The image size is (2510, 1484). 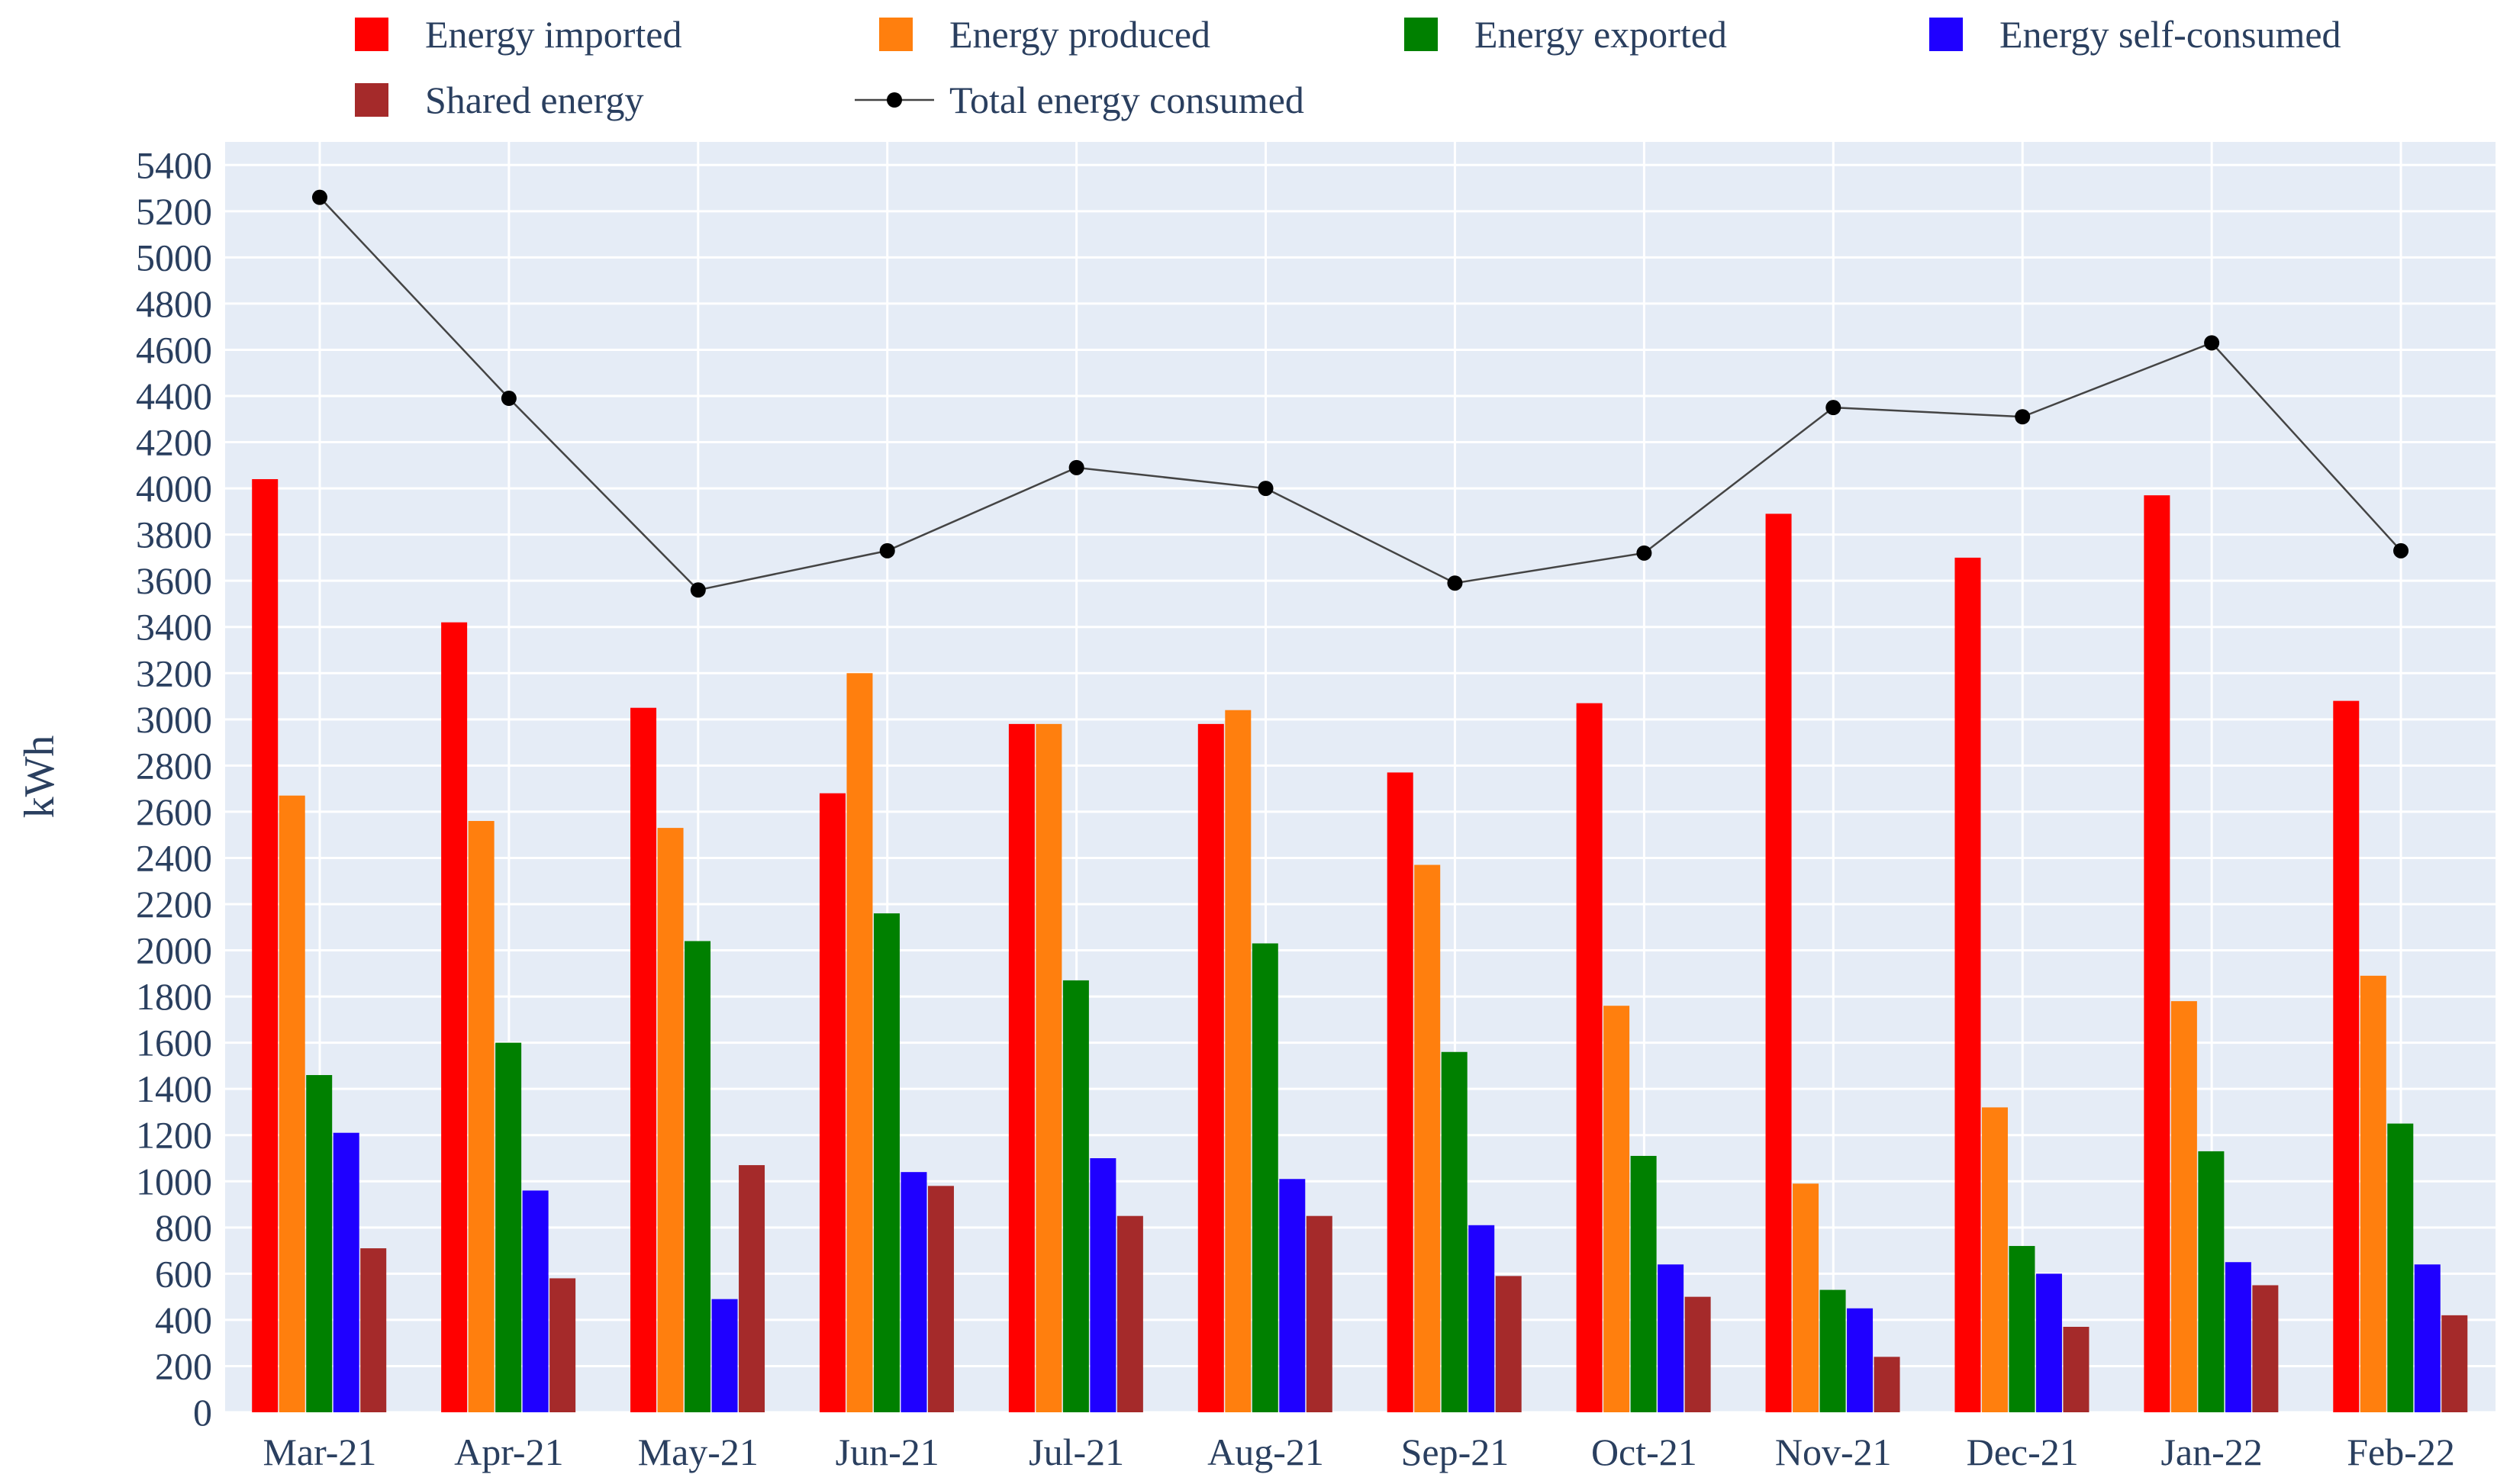 I want to click on y-tick-label: 600, so click(x=183, y=1273).